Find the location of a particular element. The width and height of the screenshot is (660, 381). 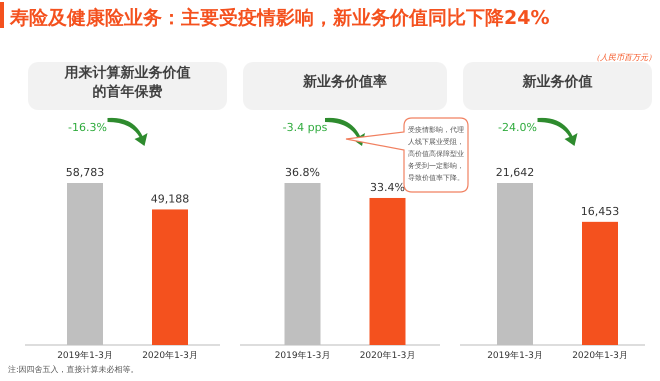

chart-title: 新业务价值率 is located at coordinates (344, 81).